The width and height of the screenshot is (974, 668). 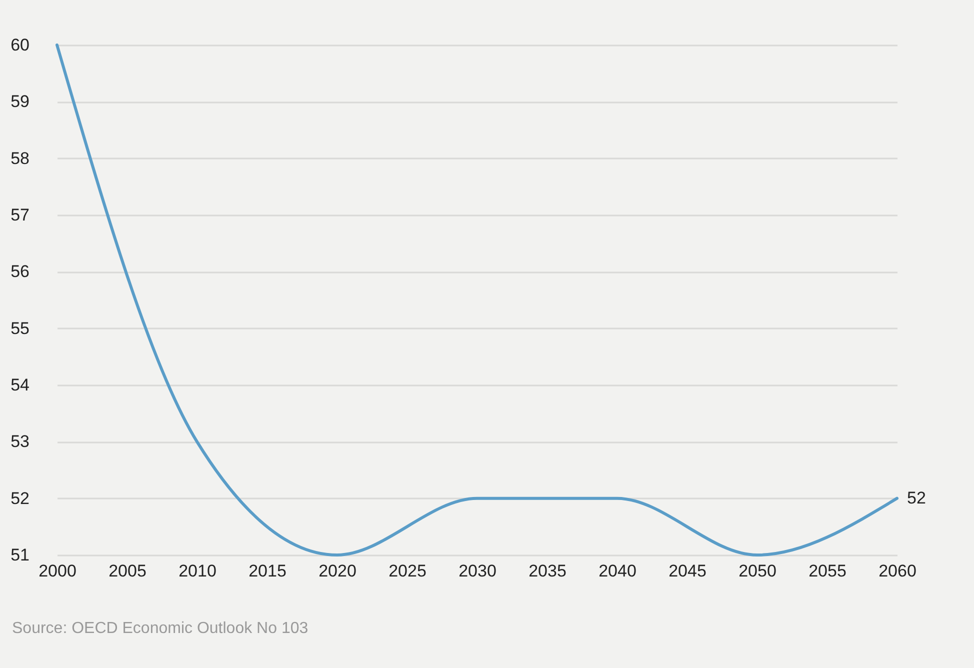 What do you see at coordinates (20, 102) in the screenshot?
I see `y-tick-label: 59` at bounding box center [20, 102].